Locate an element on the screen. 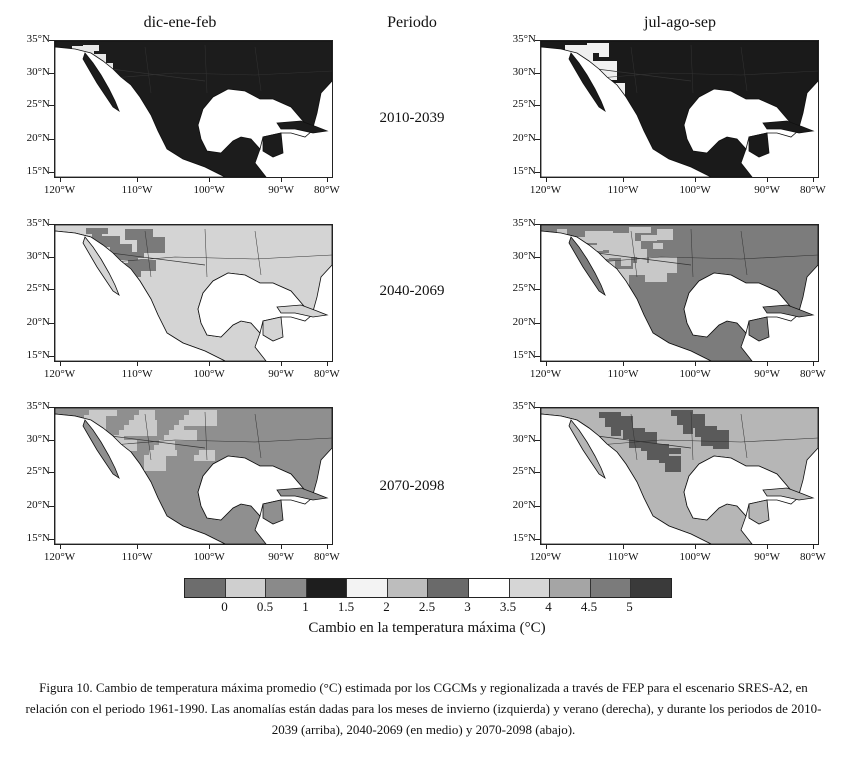  map-svg-summer-2010 is located at coordinates (679, 109).